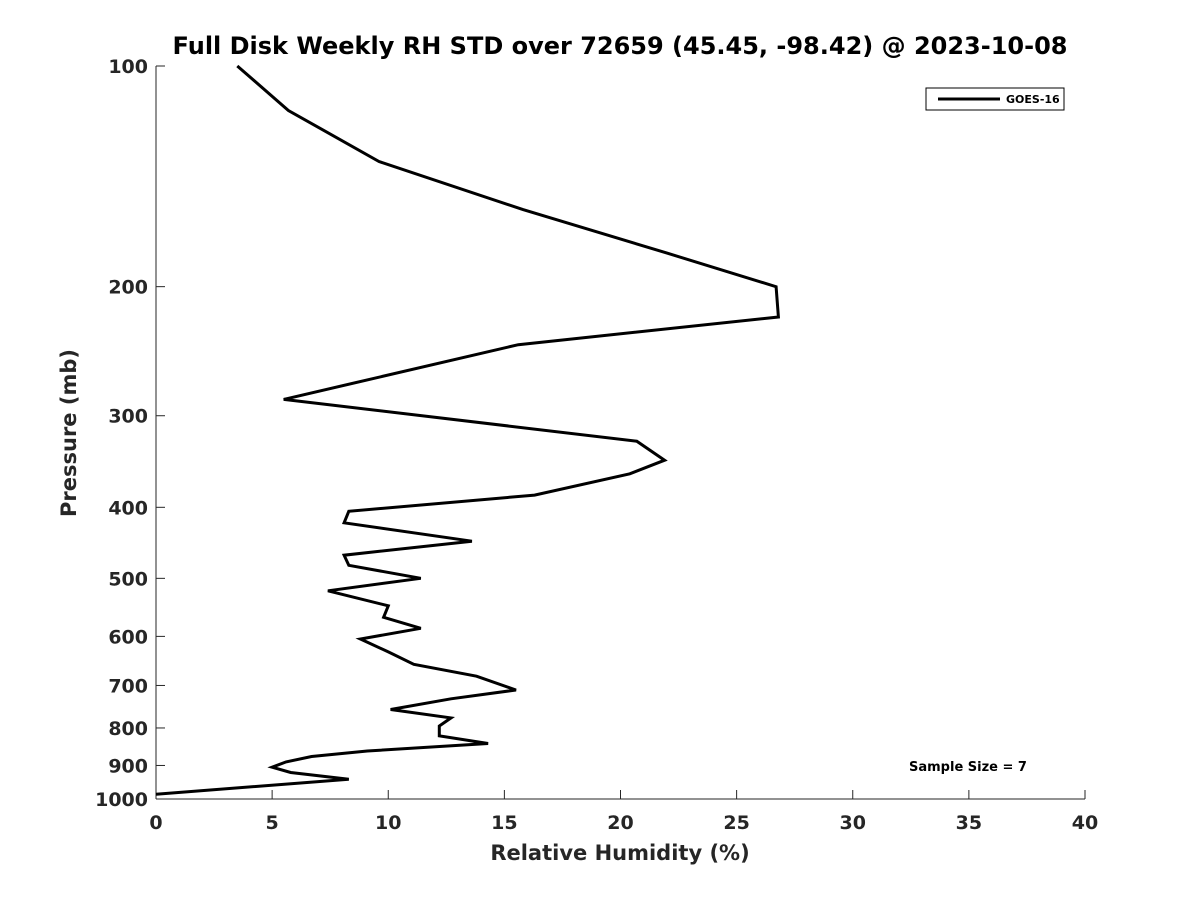  What do you see at coordinates (69, 433) in the screenshot?
I see `y-axis-label: Pressure (mb)` at bounding box center [69, 433].